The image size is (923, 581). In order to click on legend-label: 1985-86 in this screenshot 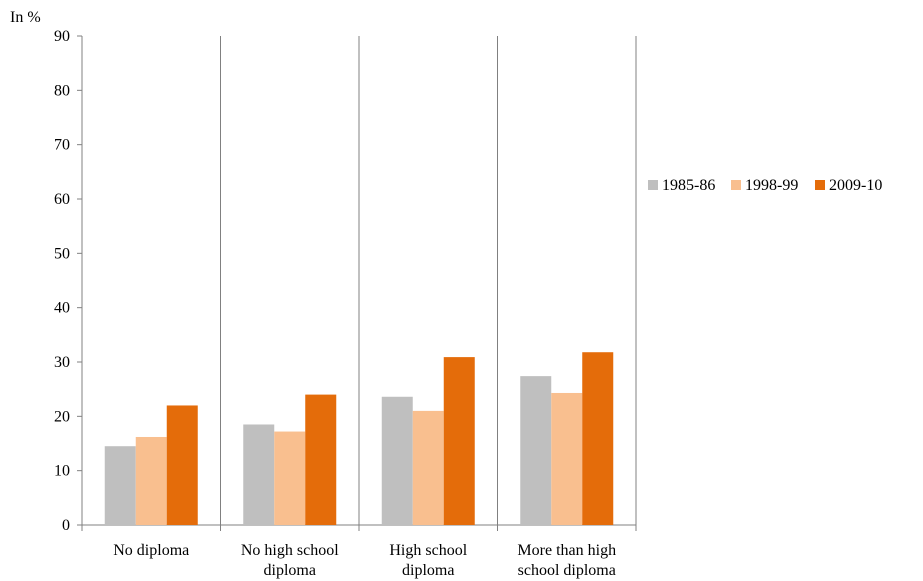, I will do `click(688, 185)`.